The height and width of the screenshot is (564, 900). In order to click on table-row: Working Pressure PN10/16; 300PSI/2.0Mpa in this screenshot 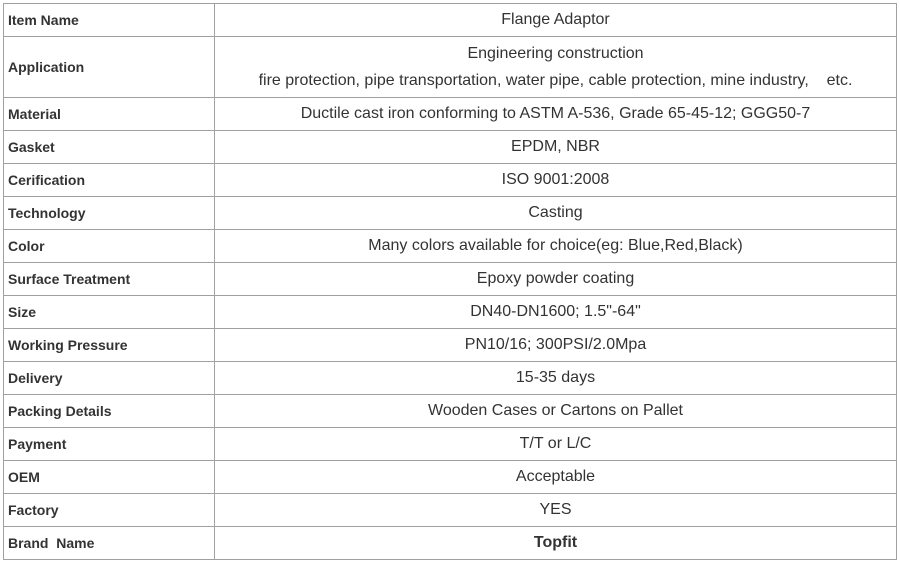, I will do `click(450, 345)`.